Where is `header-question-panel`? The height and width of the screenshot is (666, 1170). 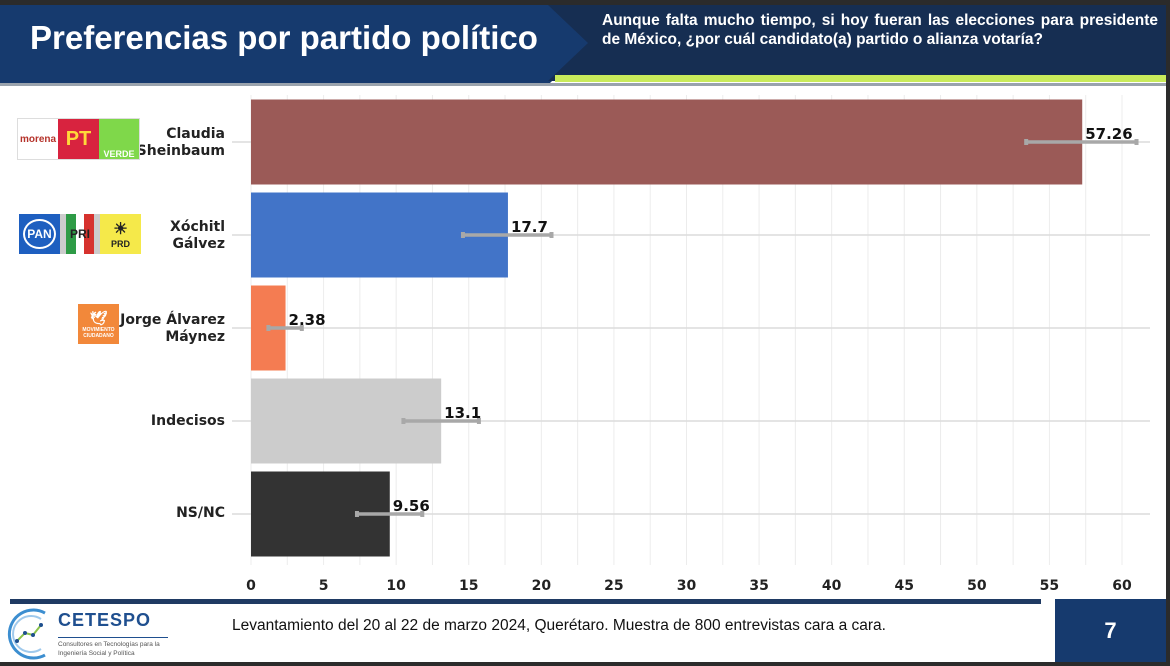
header-question-panel is located at coordinates (857, 43).